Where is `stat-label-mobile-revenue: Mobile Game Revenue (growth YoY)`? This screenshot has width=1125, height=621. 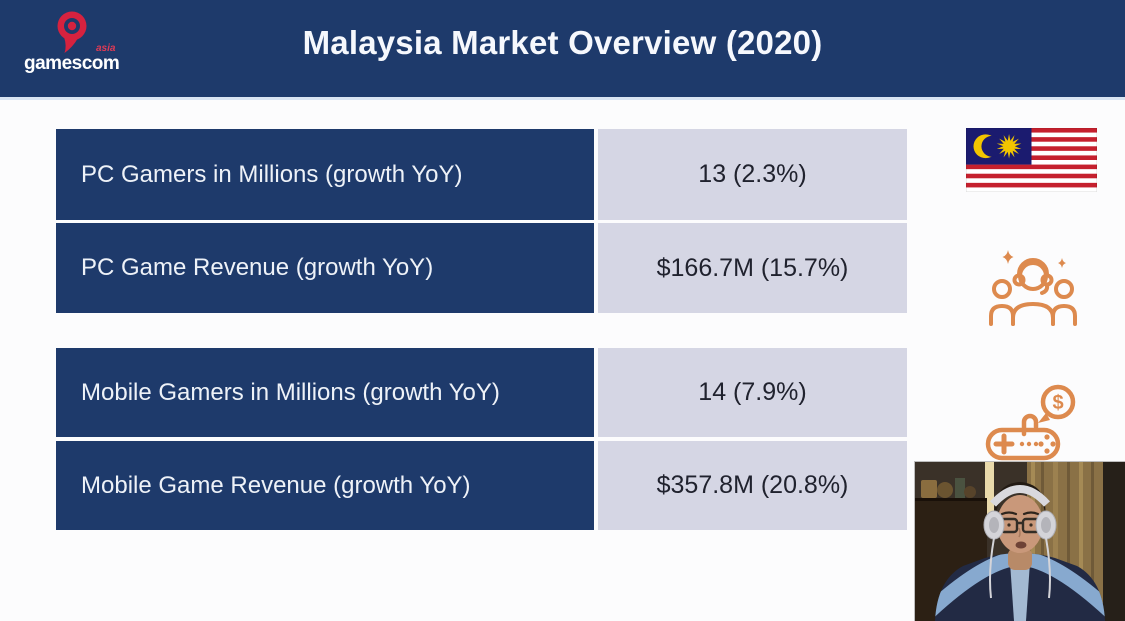
stat-label-mobile-revenue: Mobile Game Revenue (growth YoY) is located at coordinates (325, 485).